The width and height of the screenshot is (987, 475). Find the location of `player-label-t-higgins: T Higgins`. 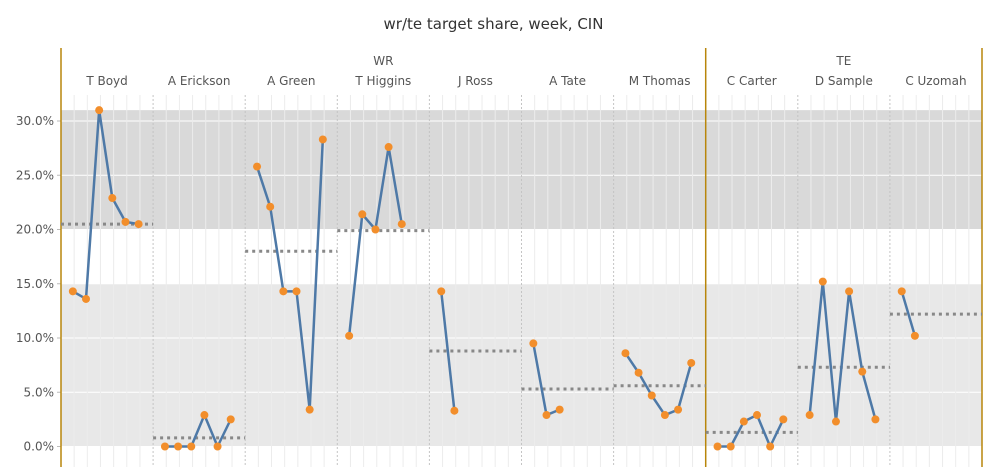

player-label-t-higgins: T Higgins is located at coordinates (382, 81).